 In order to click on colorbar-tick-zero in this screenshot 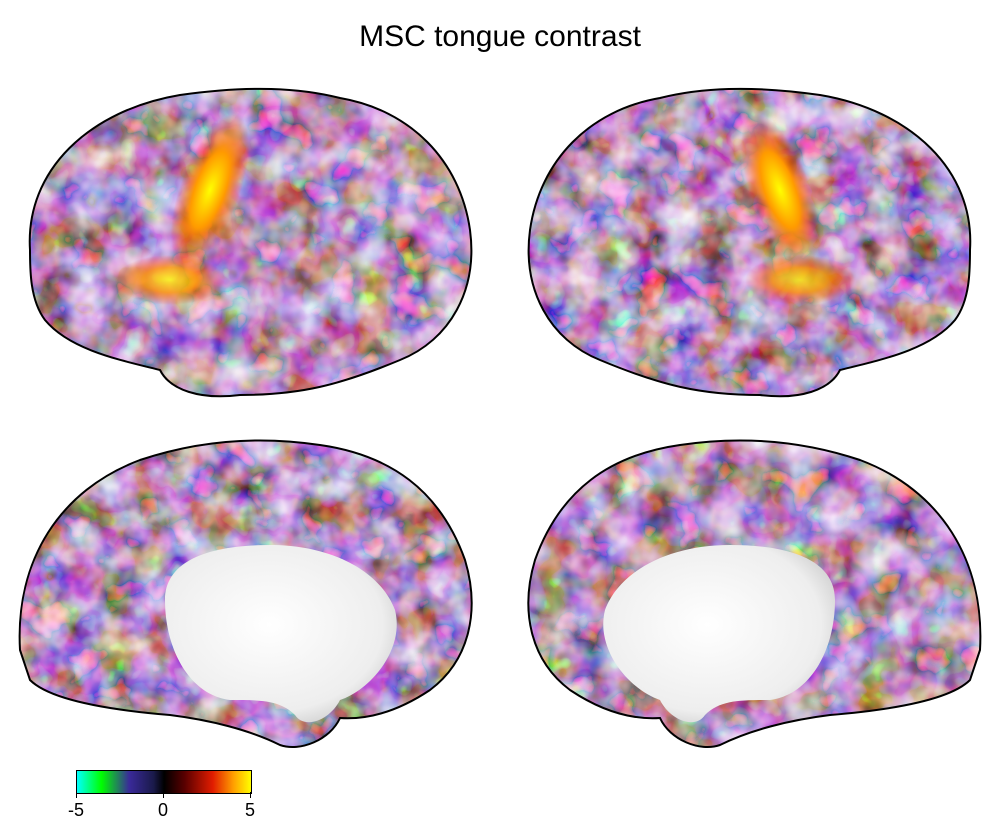, I will do `click(163, 795)`.